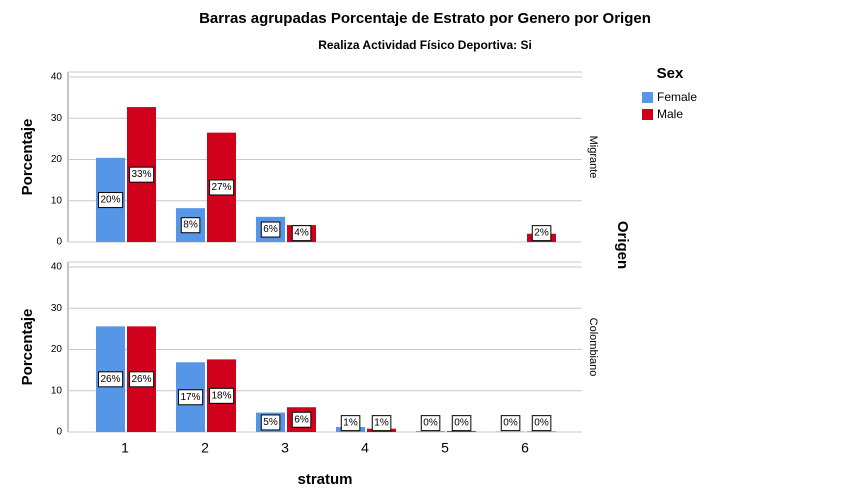  I want to click on x-tick-label: 6, so click(525, 448).